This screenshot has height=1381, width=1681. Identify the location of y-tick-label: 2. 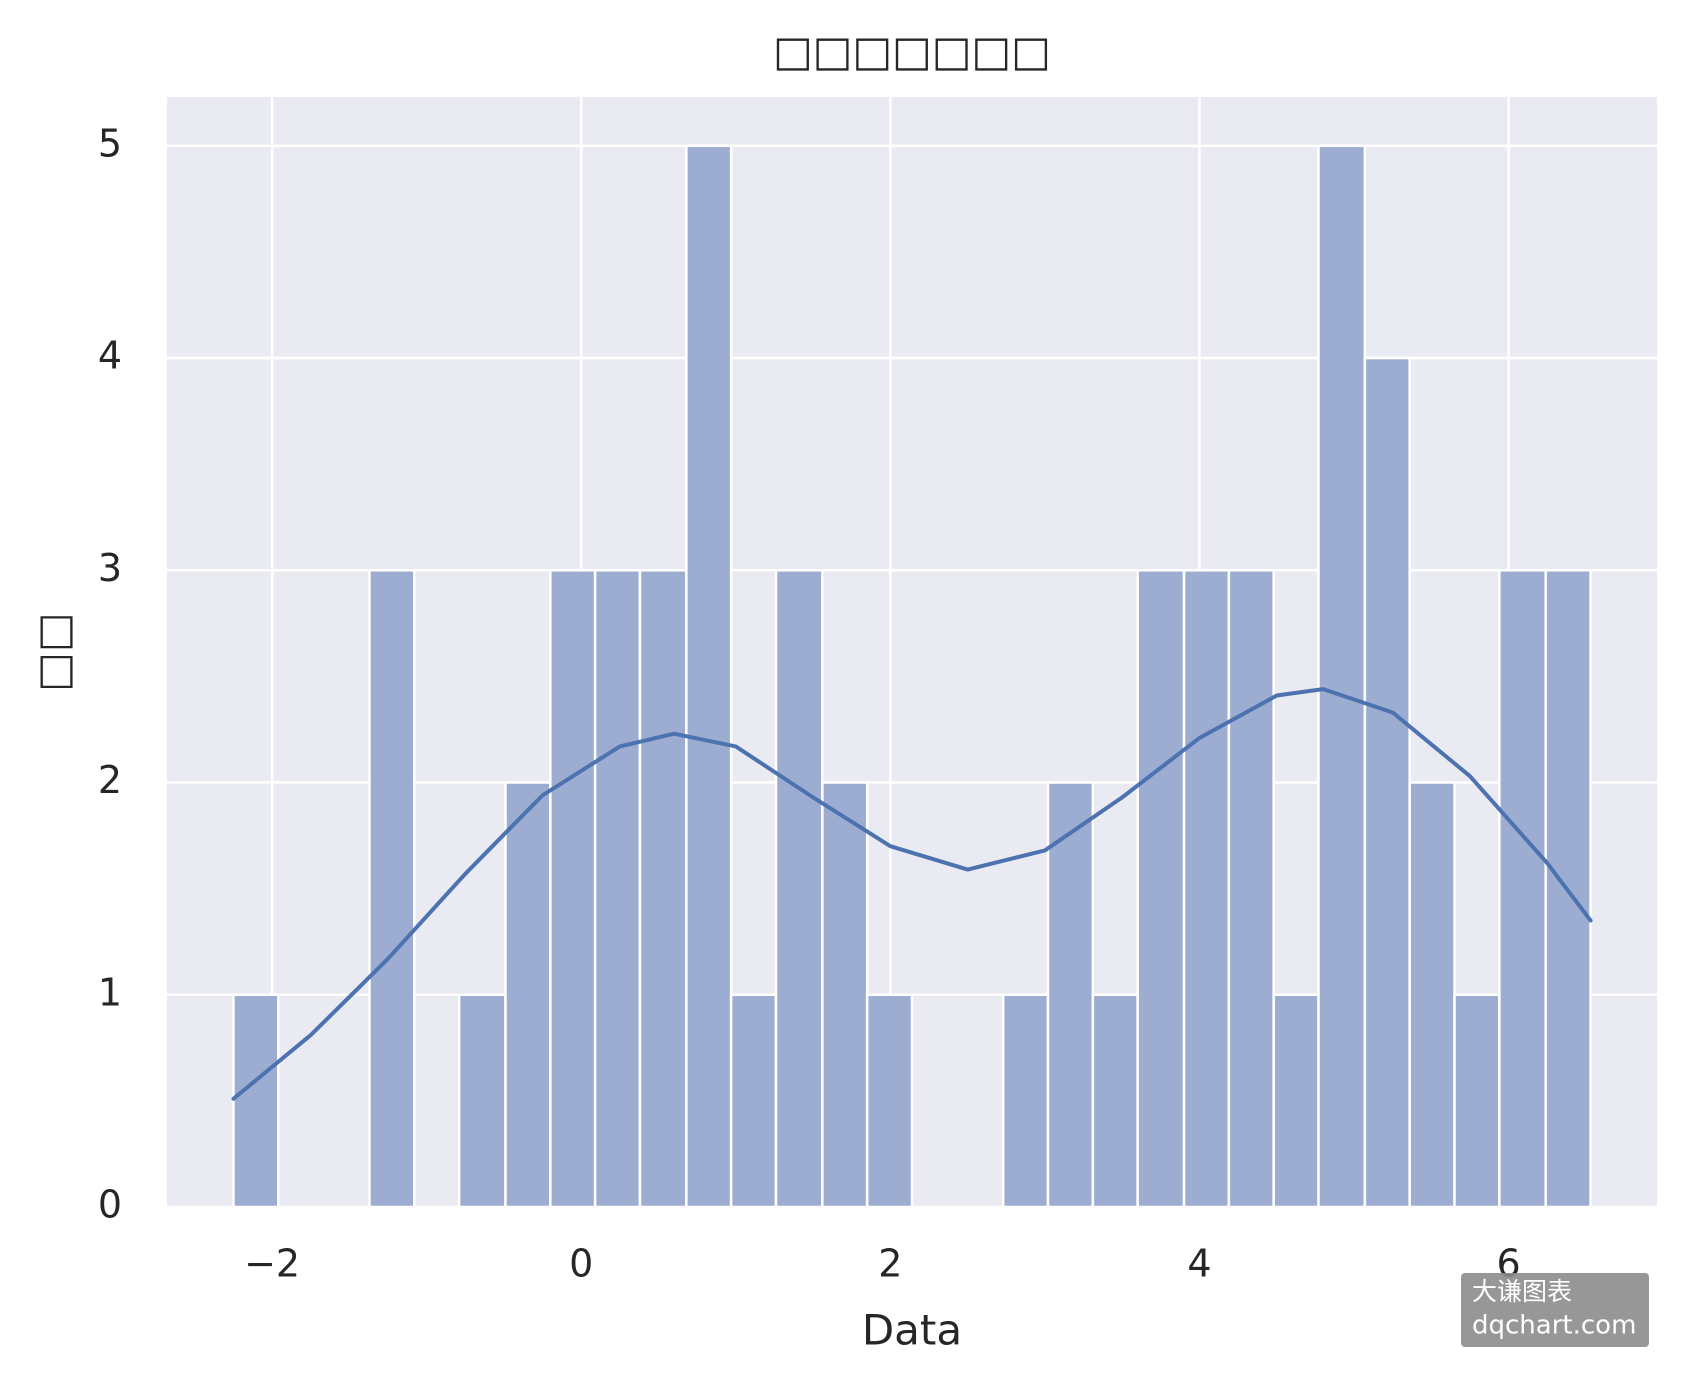
(110, 780).